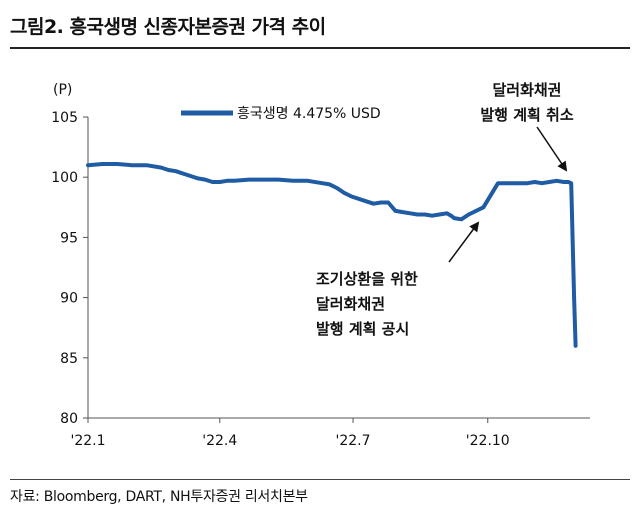  Describe the element at coordinates (69, 419) in the screenshot. I see `y-tick-label: 80` at that location.